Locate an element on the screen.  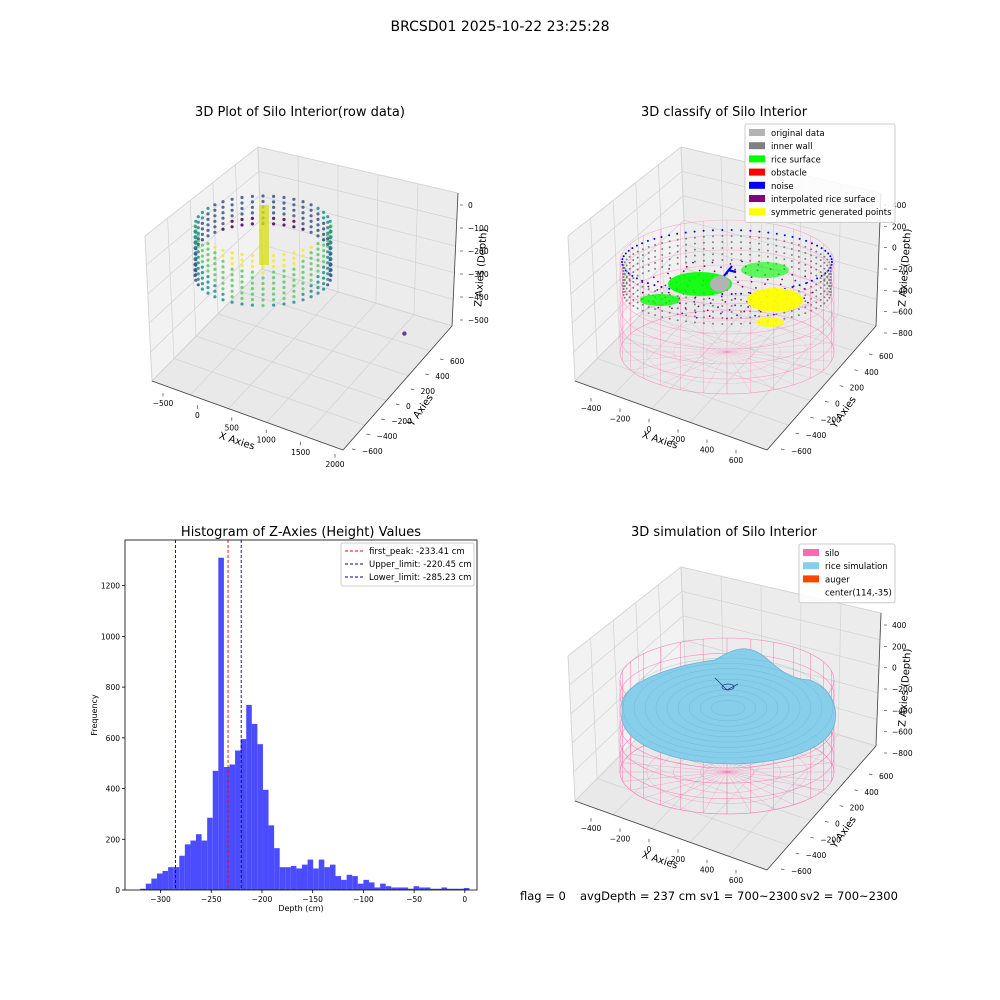
tick-label: 200 is located at coordinates (857, 808).